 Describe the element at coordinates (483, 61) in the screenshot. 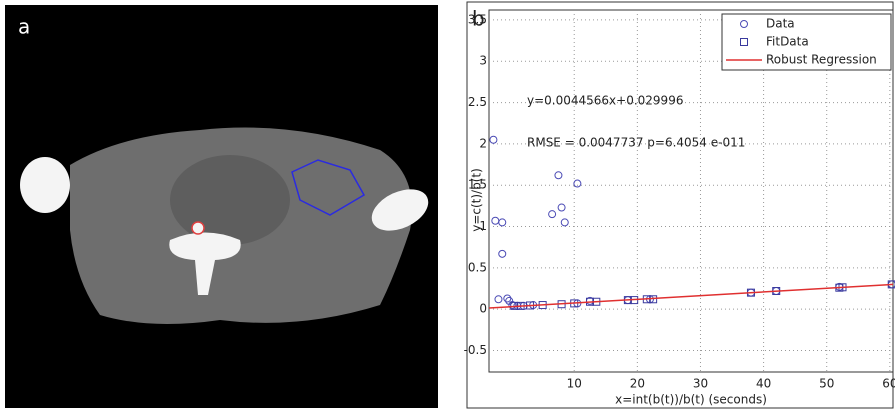

I see `y-tick-label: 3` at that location.